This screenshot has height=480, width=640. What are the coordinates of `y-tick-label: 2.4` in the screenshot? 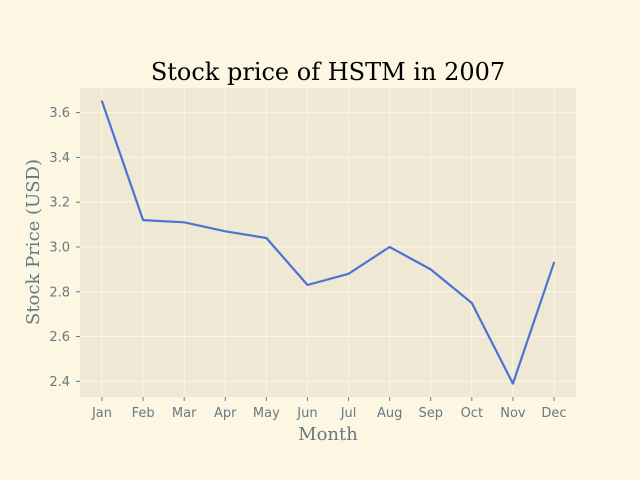 It's located at (59, 382).